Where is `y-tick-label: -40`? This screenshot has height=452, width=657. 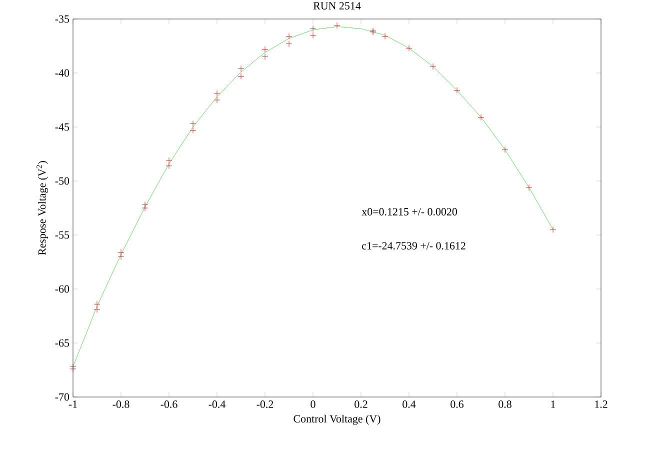 y-tick-label: -40 is located at coordinates (62, 73).